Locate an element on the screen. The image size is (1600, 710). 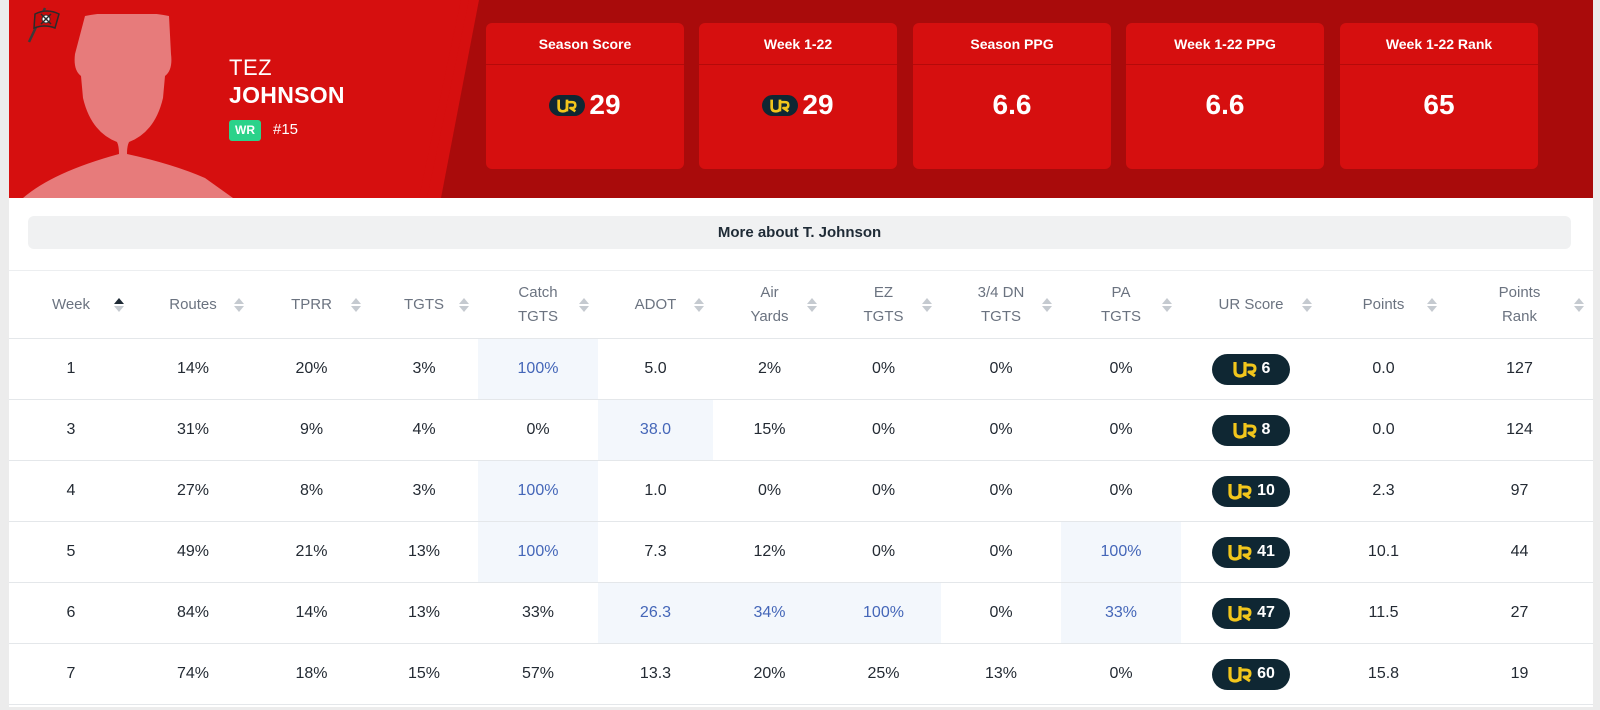
table-row: 5 49% 21% 13% 100% 7.3 12% 0% 0% 100% 41 10.1 44 is located at coordinates (801, 552).